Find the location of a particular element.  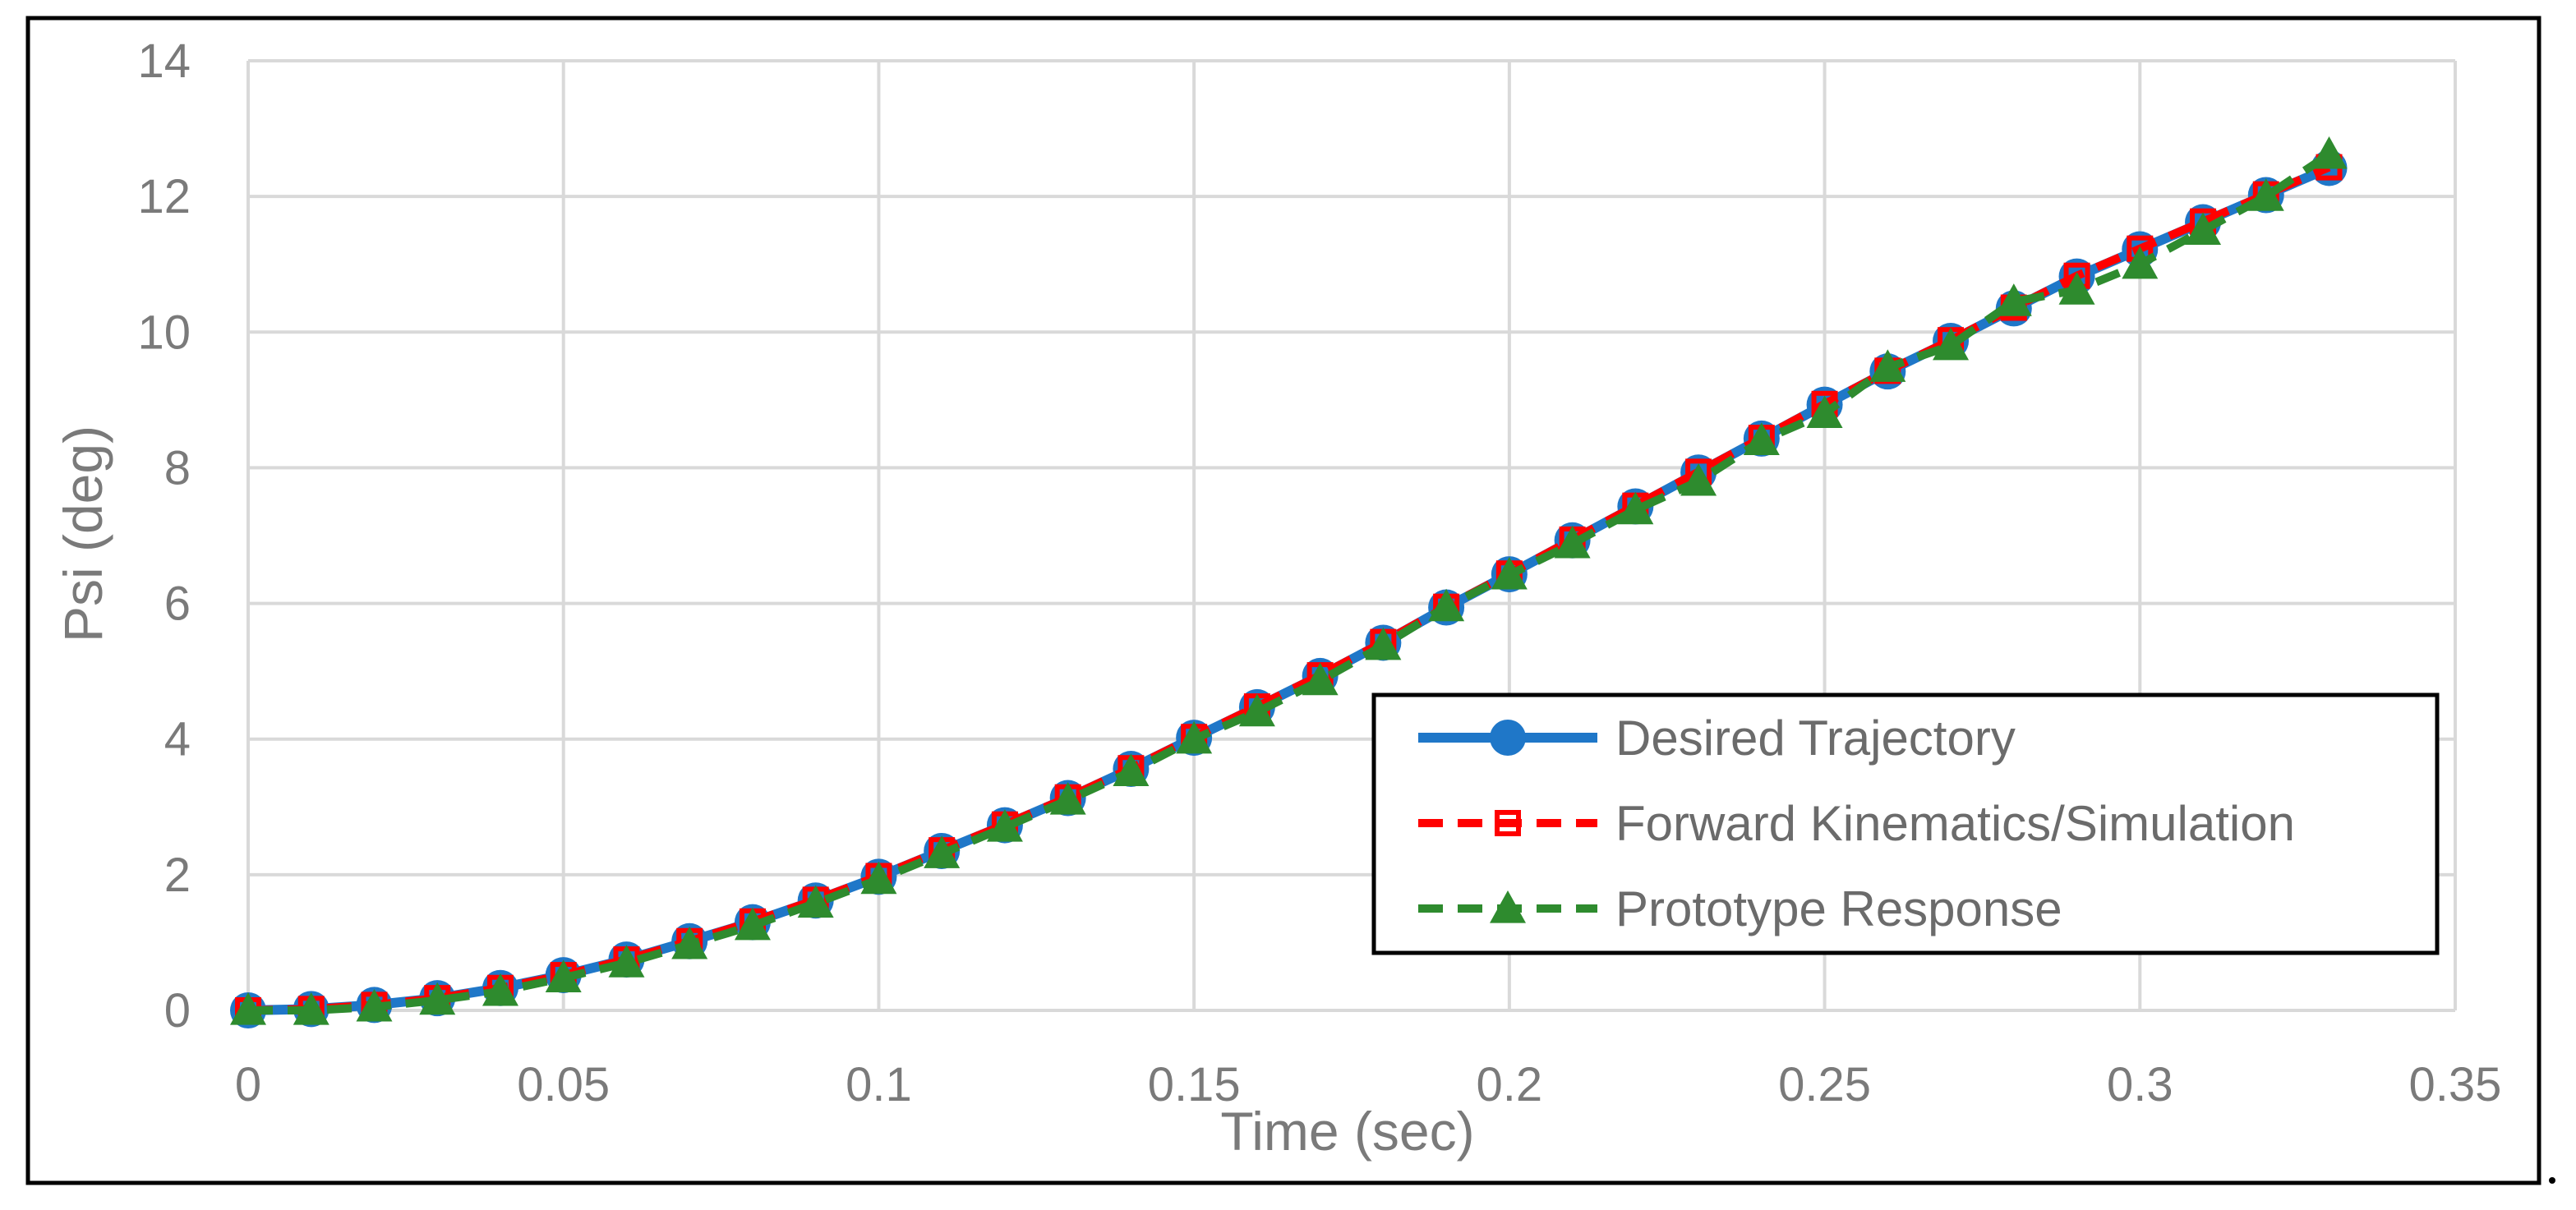

x-tick-label: 0.35 is located at coordinates (2455, 1085).